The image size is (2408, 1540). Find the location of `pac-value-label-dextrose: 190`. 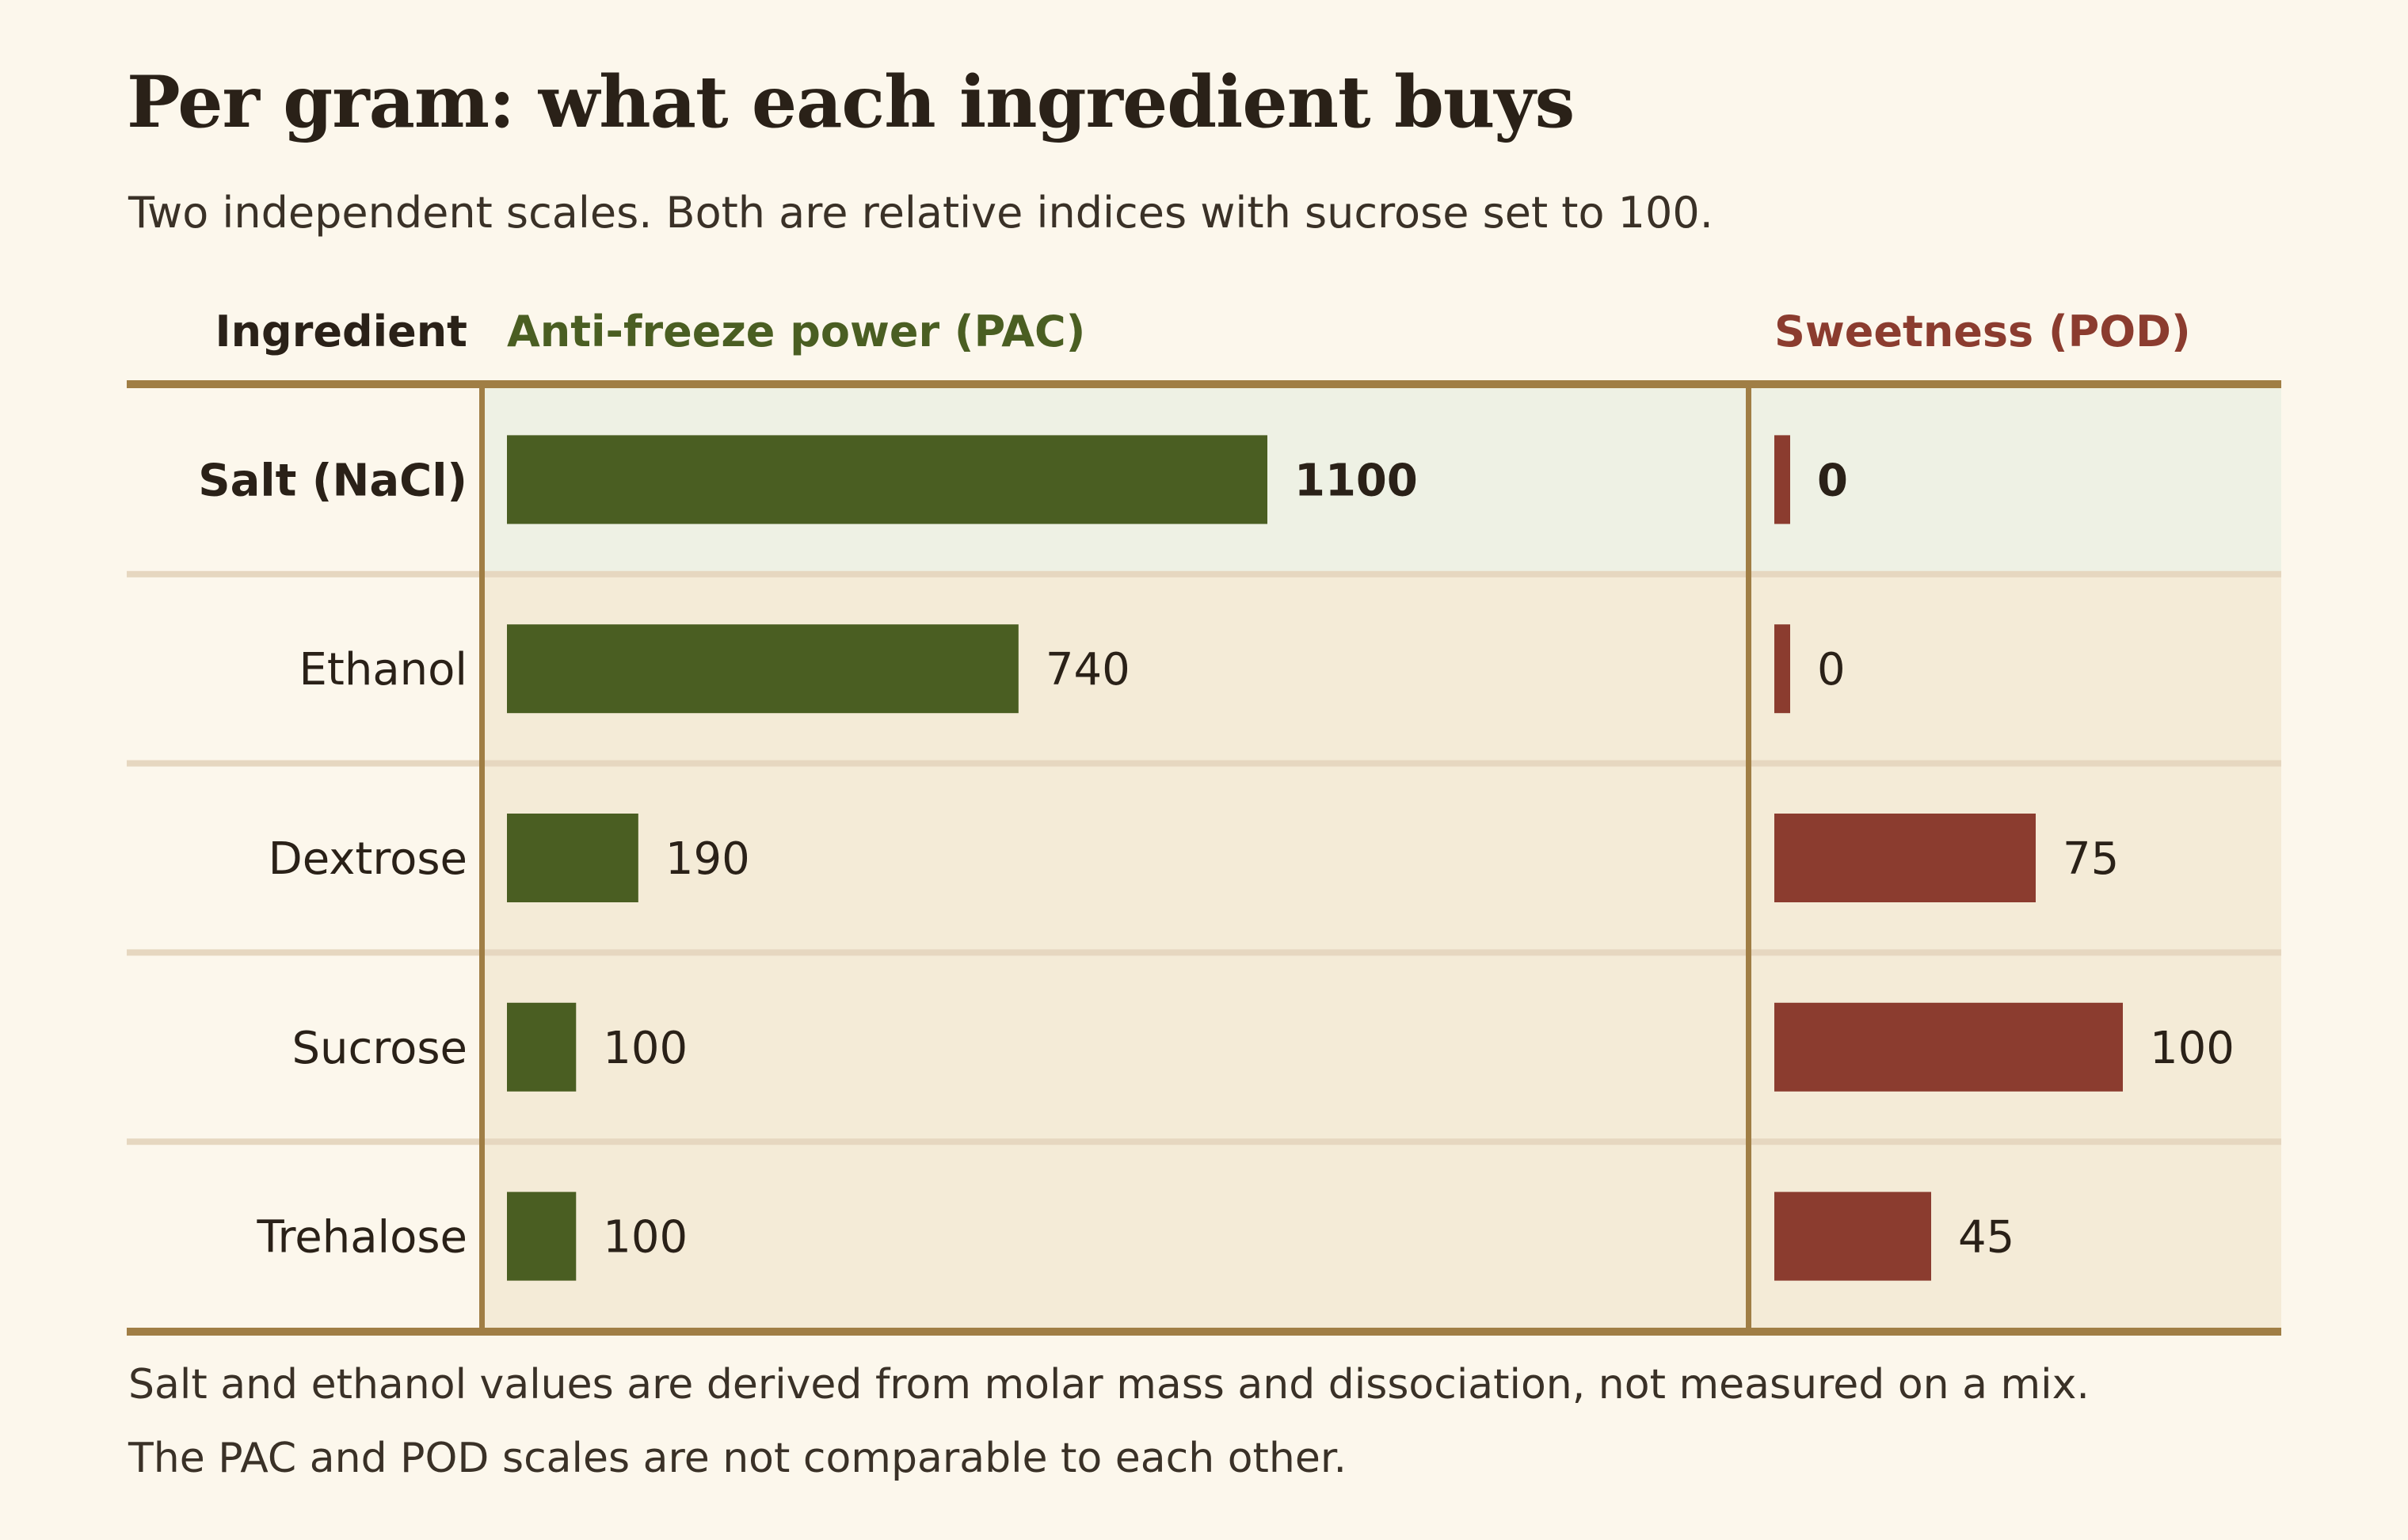

pac-value-label-dextrose: 190 is located at coordinates (708, 859).